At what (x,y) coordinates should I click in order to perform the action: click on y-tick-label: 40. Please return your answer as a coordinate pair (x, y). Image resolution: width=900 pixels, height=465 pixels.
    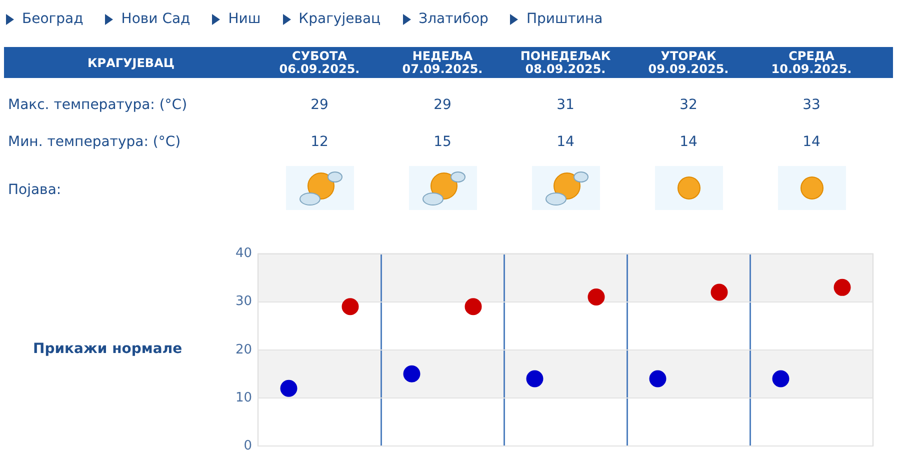
    Looking at the image, I should click on (243, 254).